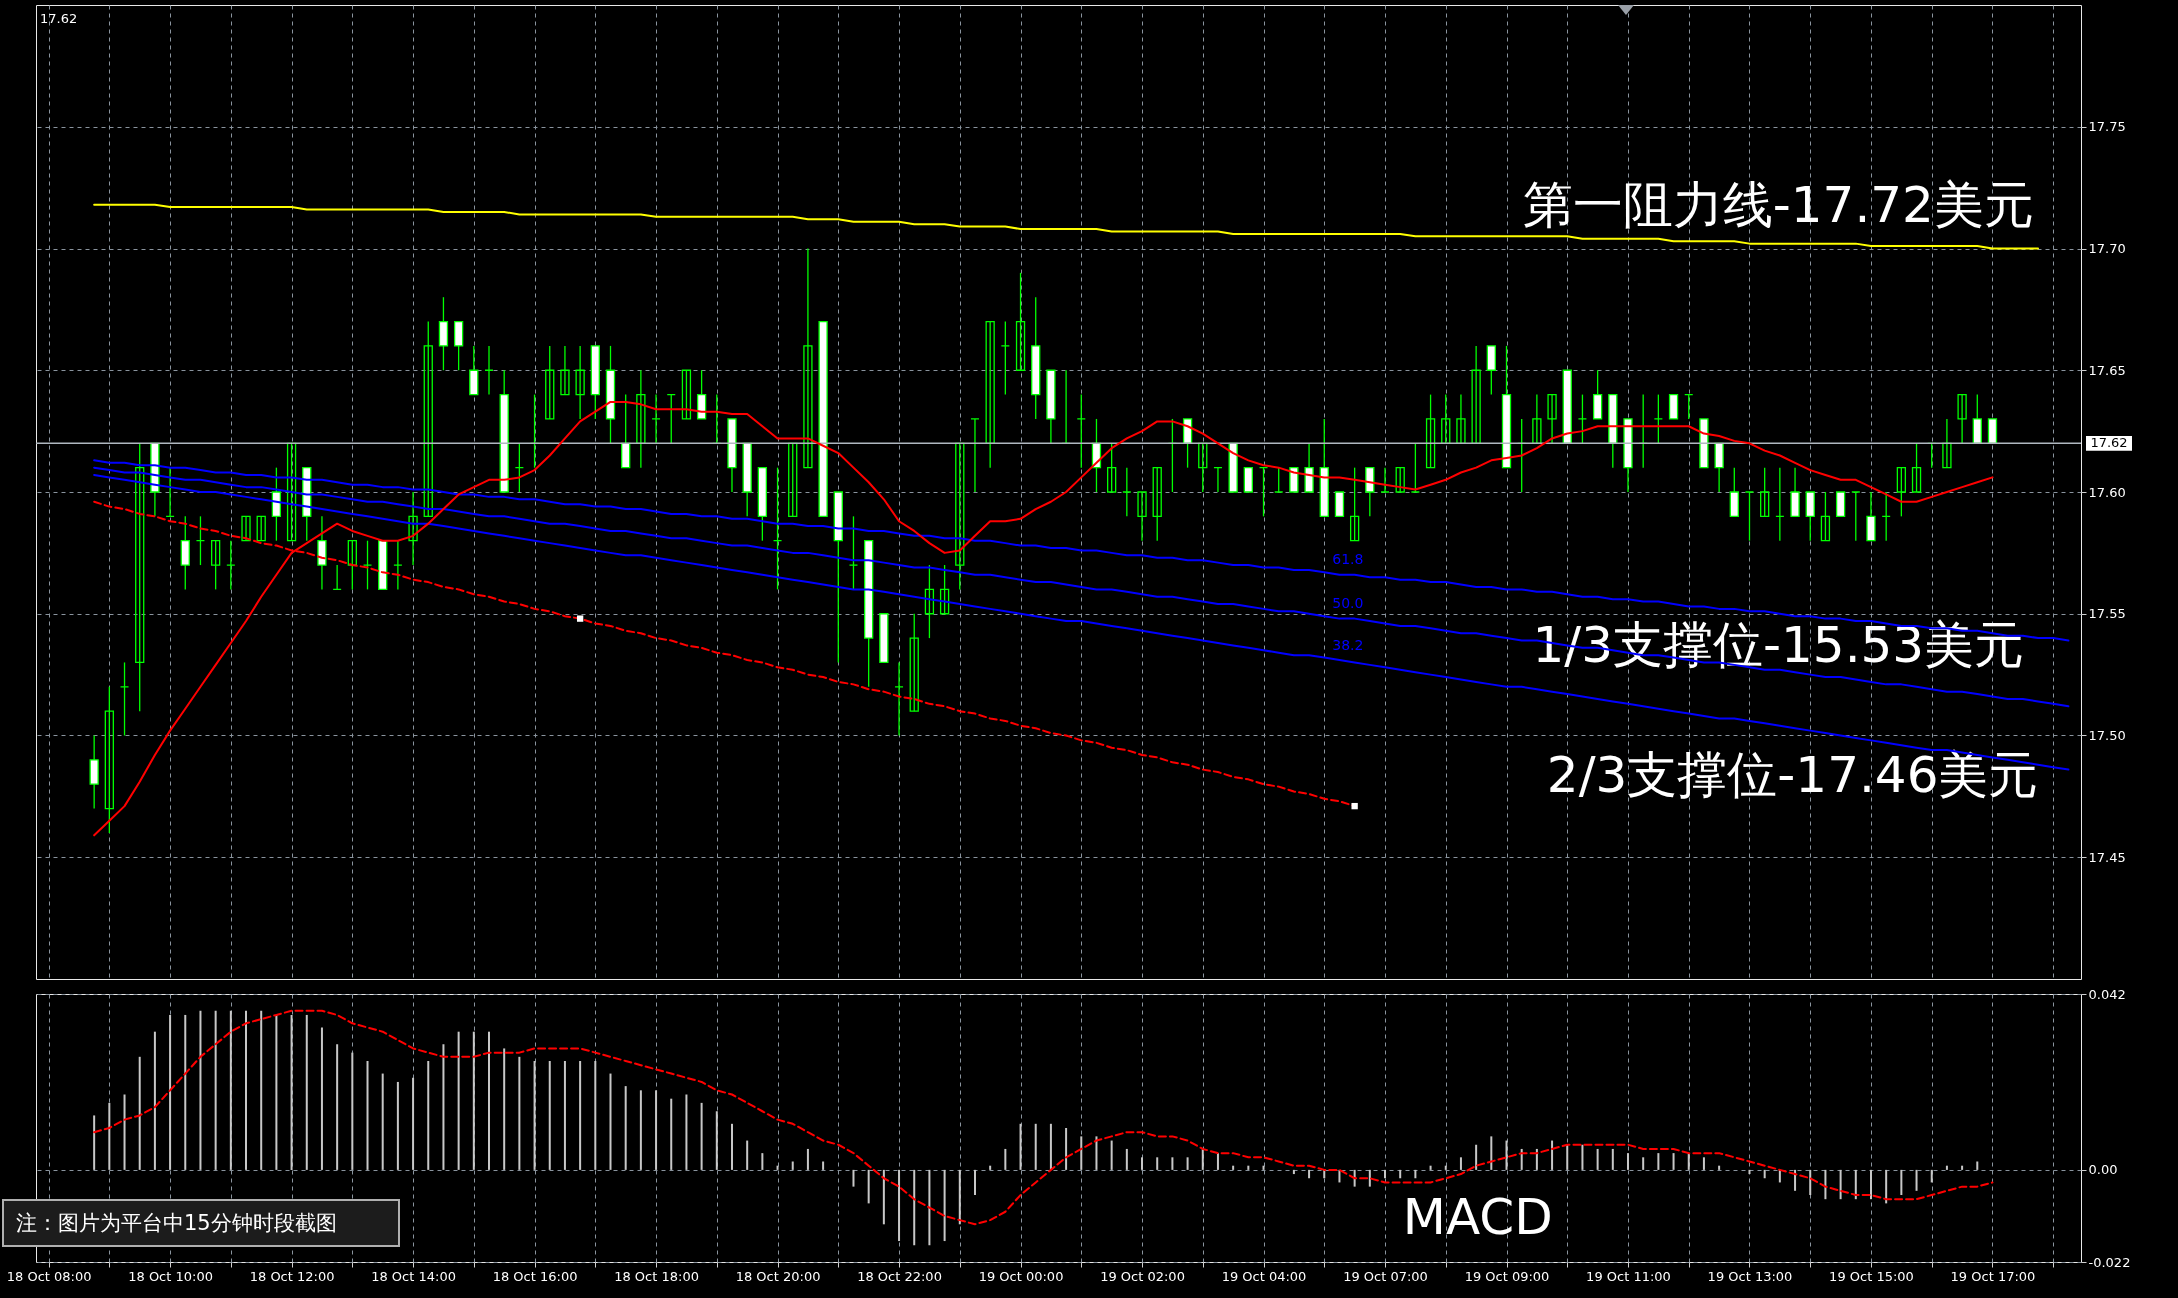 The height and width of the screenshot is (1298, 2178). What do you see at coordinates (59, 18) in the screenshot?
I see `annotation: 17.62` at bounding box center [59, 18].